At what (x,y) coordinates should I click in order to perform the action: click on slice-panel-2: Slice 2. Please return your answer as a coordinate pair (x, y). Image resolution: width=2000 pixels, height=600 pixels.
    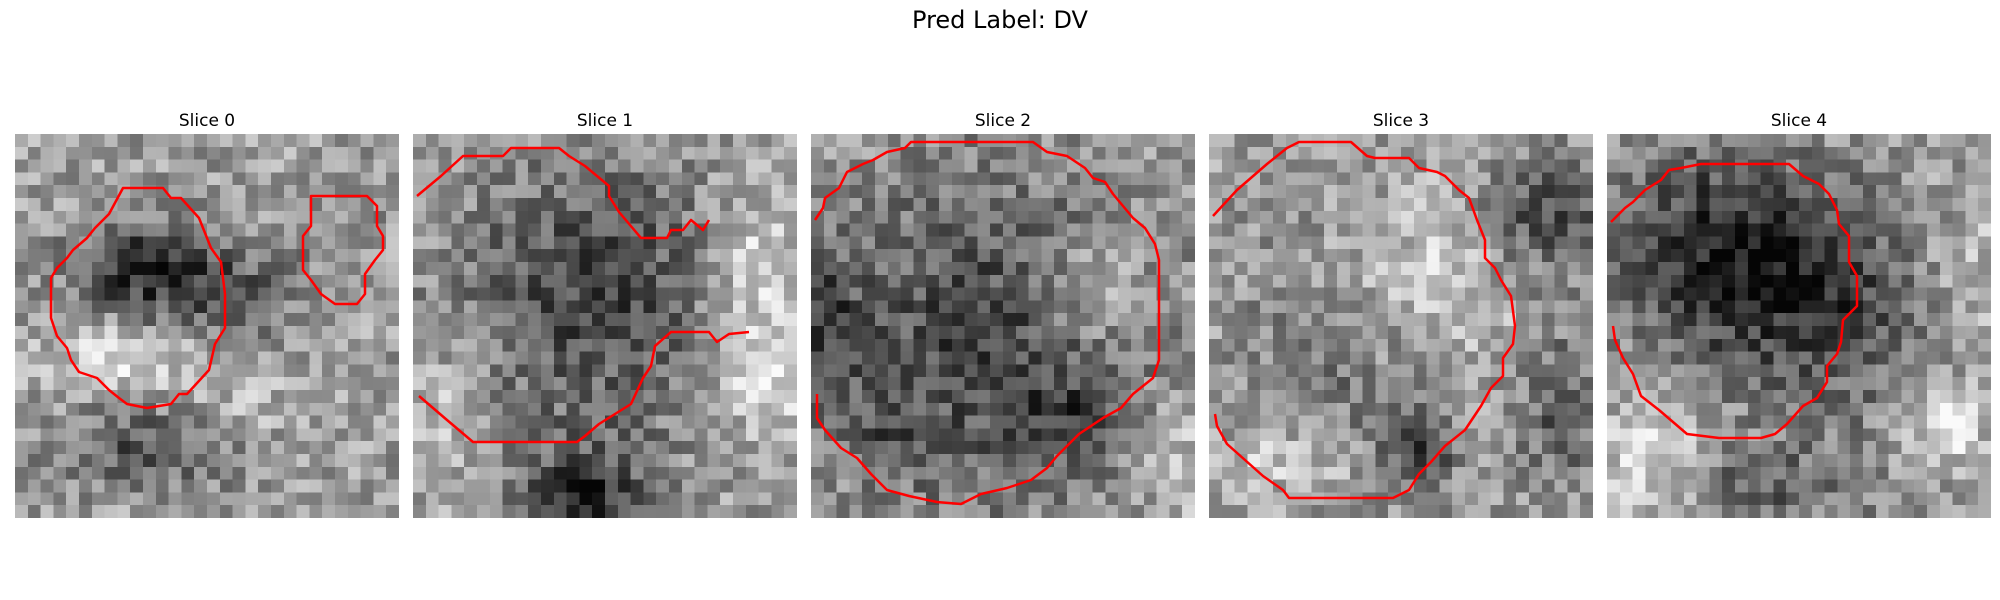
    Looking at the image, I should click on (1003, 313).